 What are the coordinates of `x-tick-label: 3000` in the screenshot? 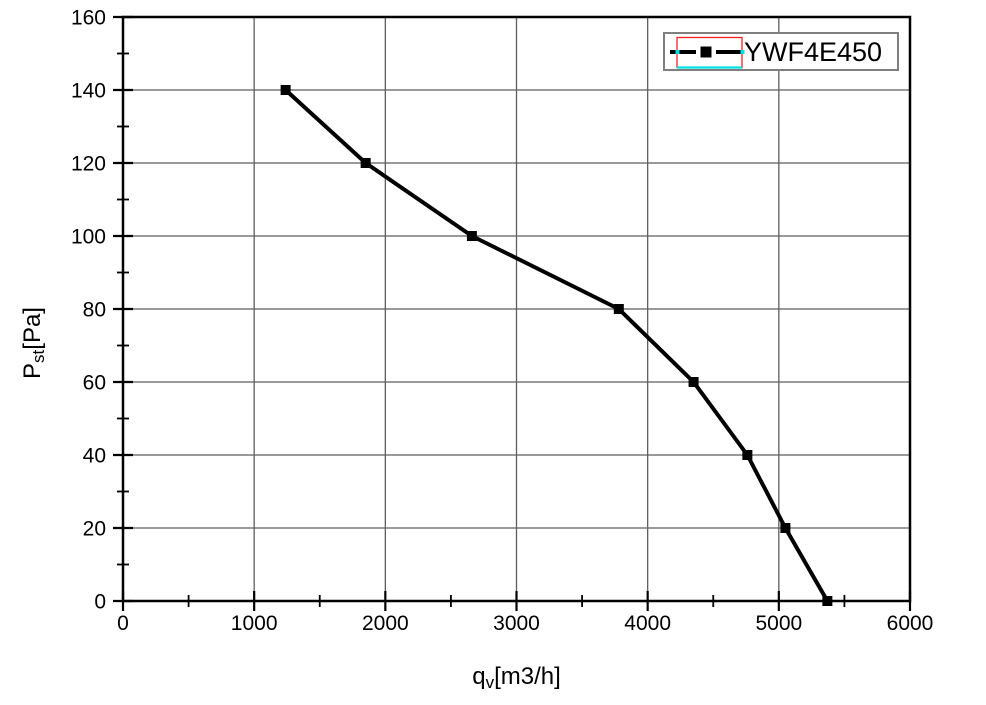 It's located at (516, 623).